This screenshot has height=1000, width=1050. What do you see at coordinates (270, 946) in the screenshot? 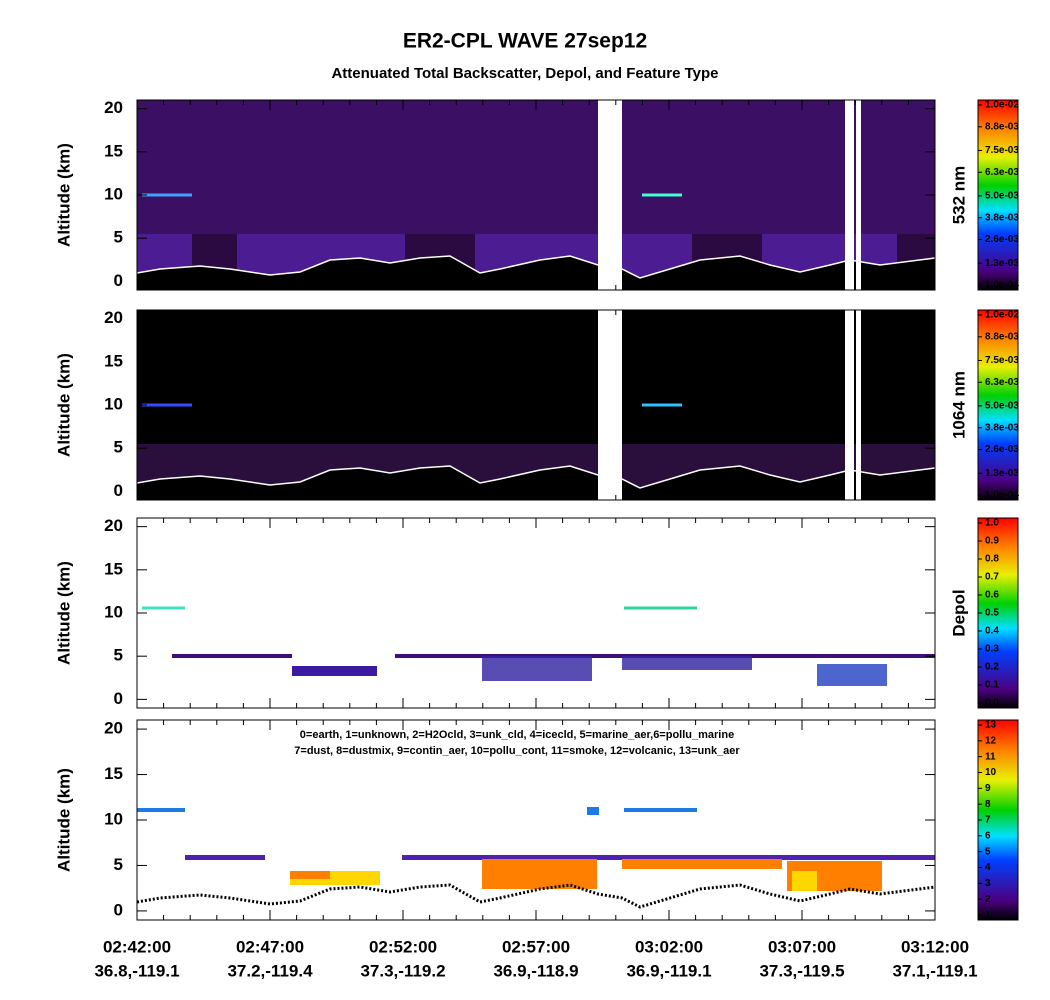
I see `x-tick-label: 02:47:00` at bounding box center [270, 946].